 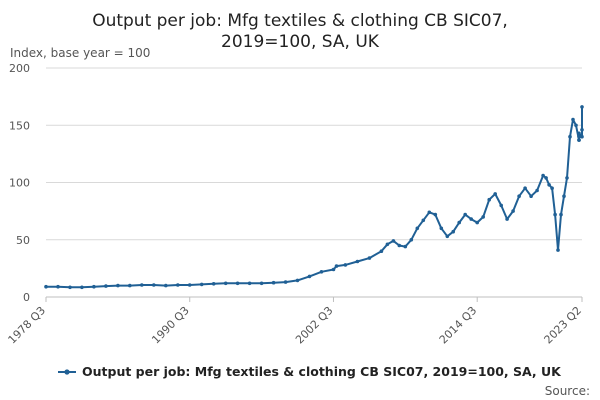 I want to click on y-tick-label-1: 50, so click(x=23, y=240).